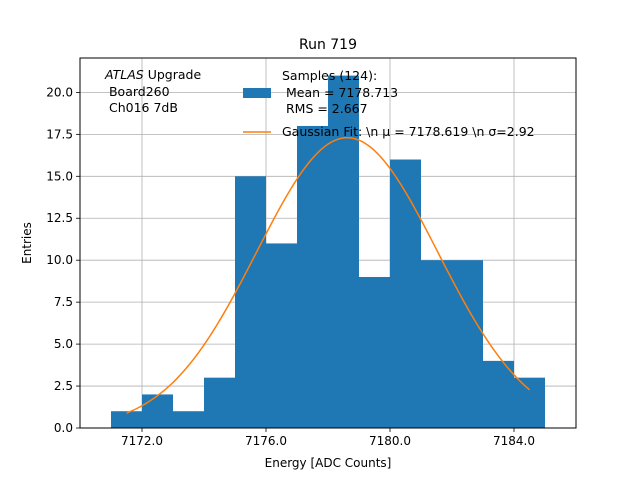 This screenshot has height=480, width=640. Describe the element at coordinates (266, 441) in the screenshot. I see `x-tick-label: 7176.0` at that location.